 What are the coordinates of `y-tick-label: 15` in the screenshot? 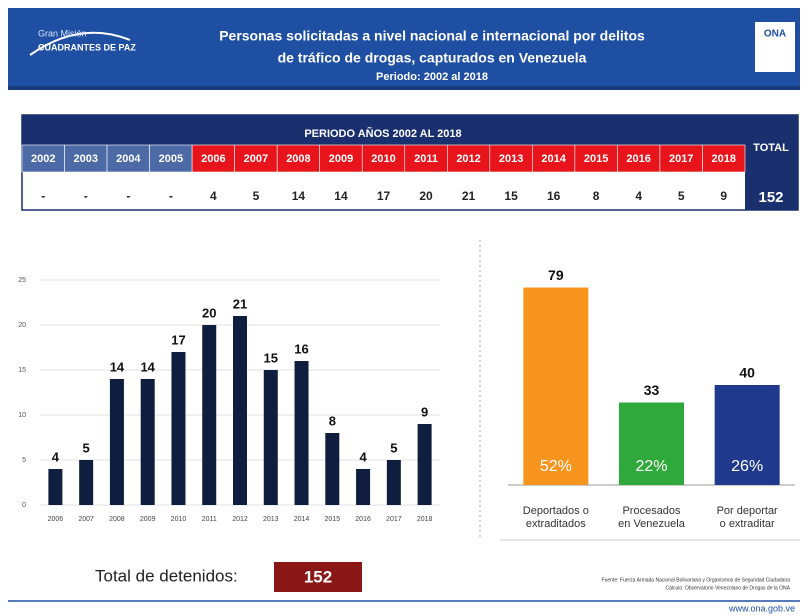 It's located at (22, 370).